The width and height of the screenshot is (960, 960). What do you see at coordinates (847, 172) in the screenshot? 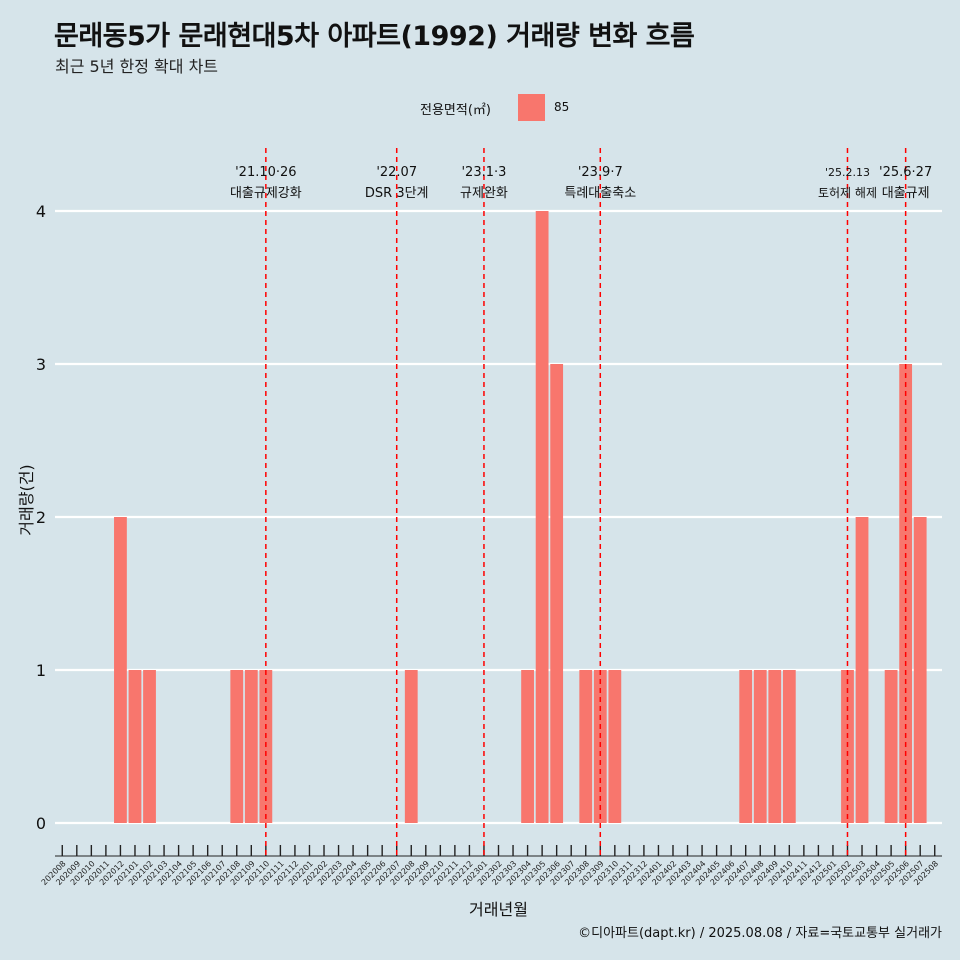
I see `event-date-202502: '25.2.13` at bounding box center [847, 172].